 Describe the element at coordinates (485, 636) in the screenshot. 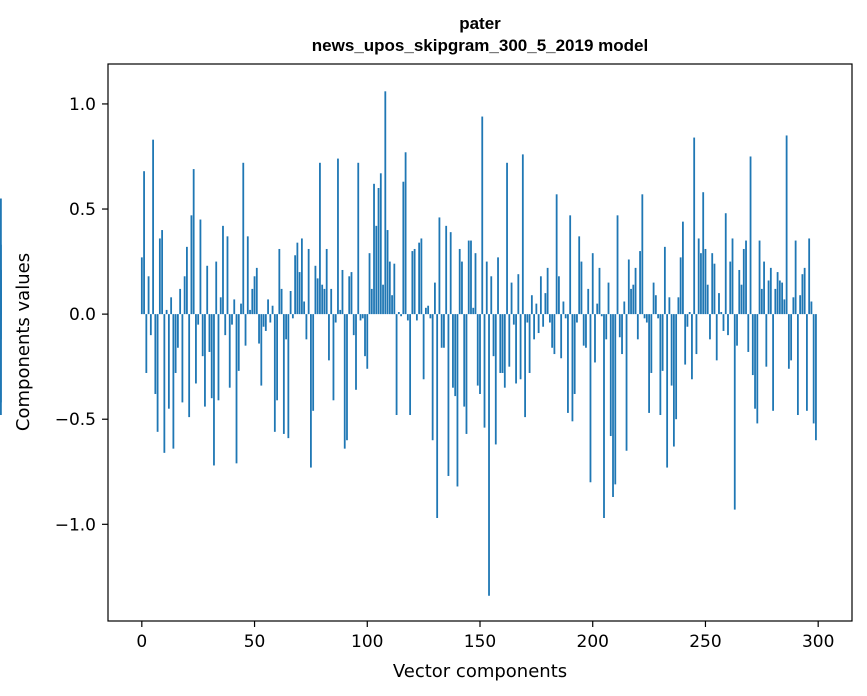

I see `x-axis-ticks: 0 50 100 150 200 250 300` at that location.